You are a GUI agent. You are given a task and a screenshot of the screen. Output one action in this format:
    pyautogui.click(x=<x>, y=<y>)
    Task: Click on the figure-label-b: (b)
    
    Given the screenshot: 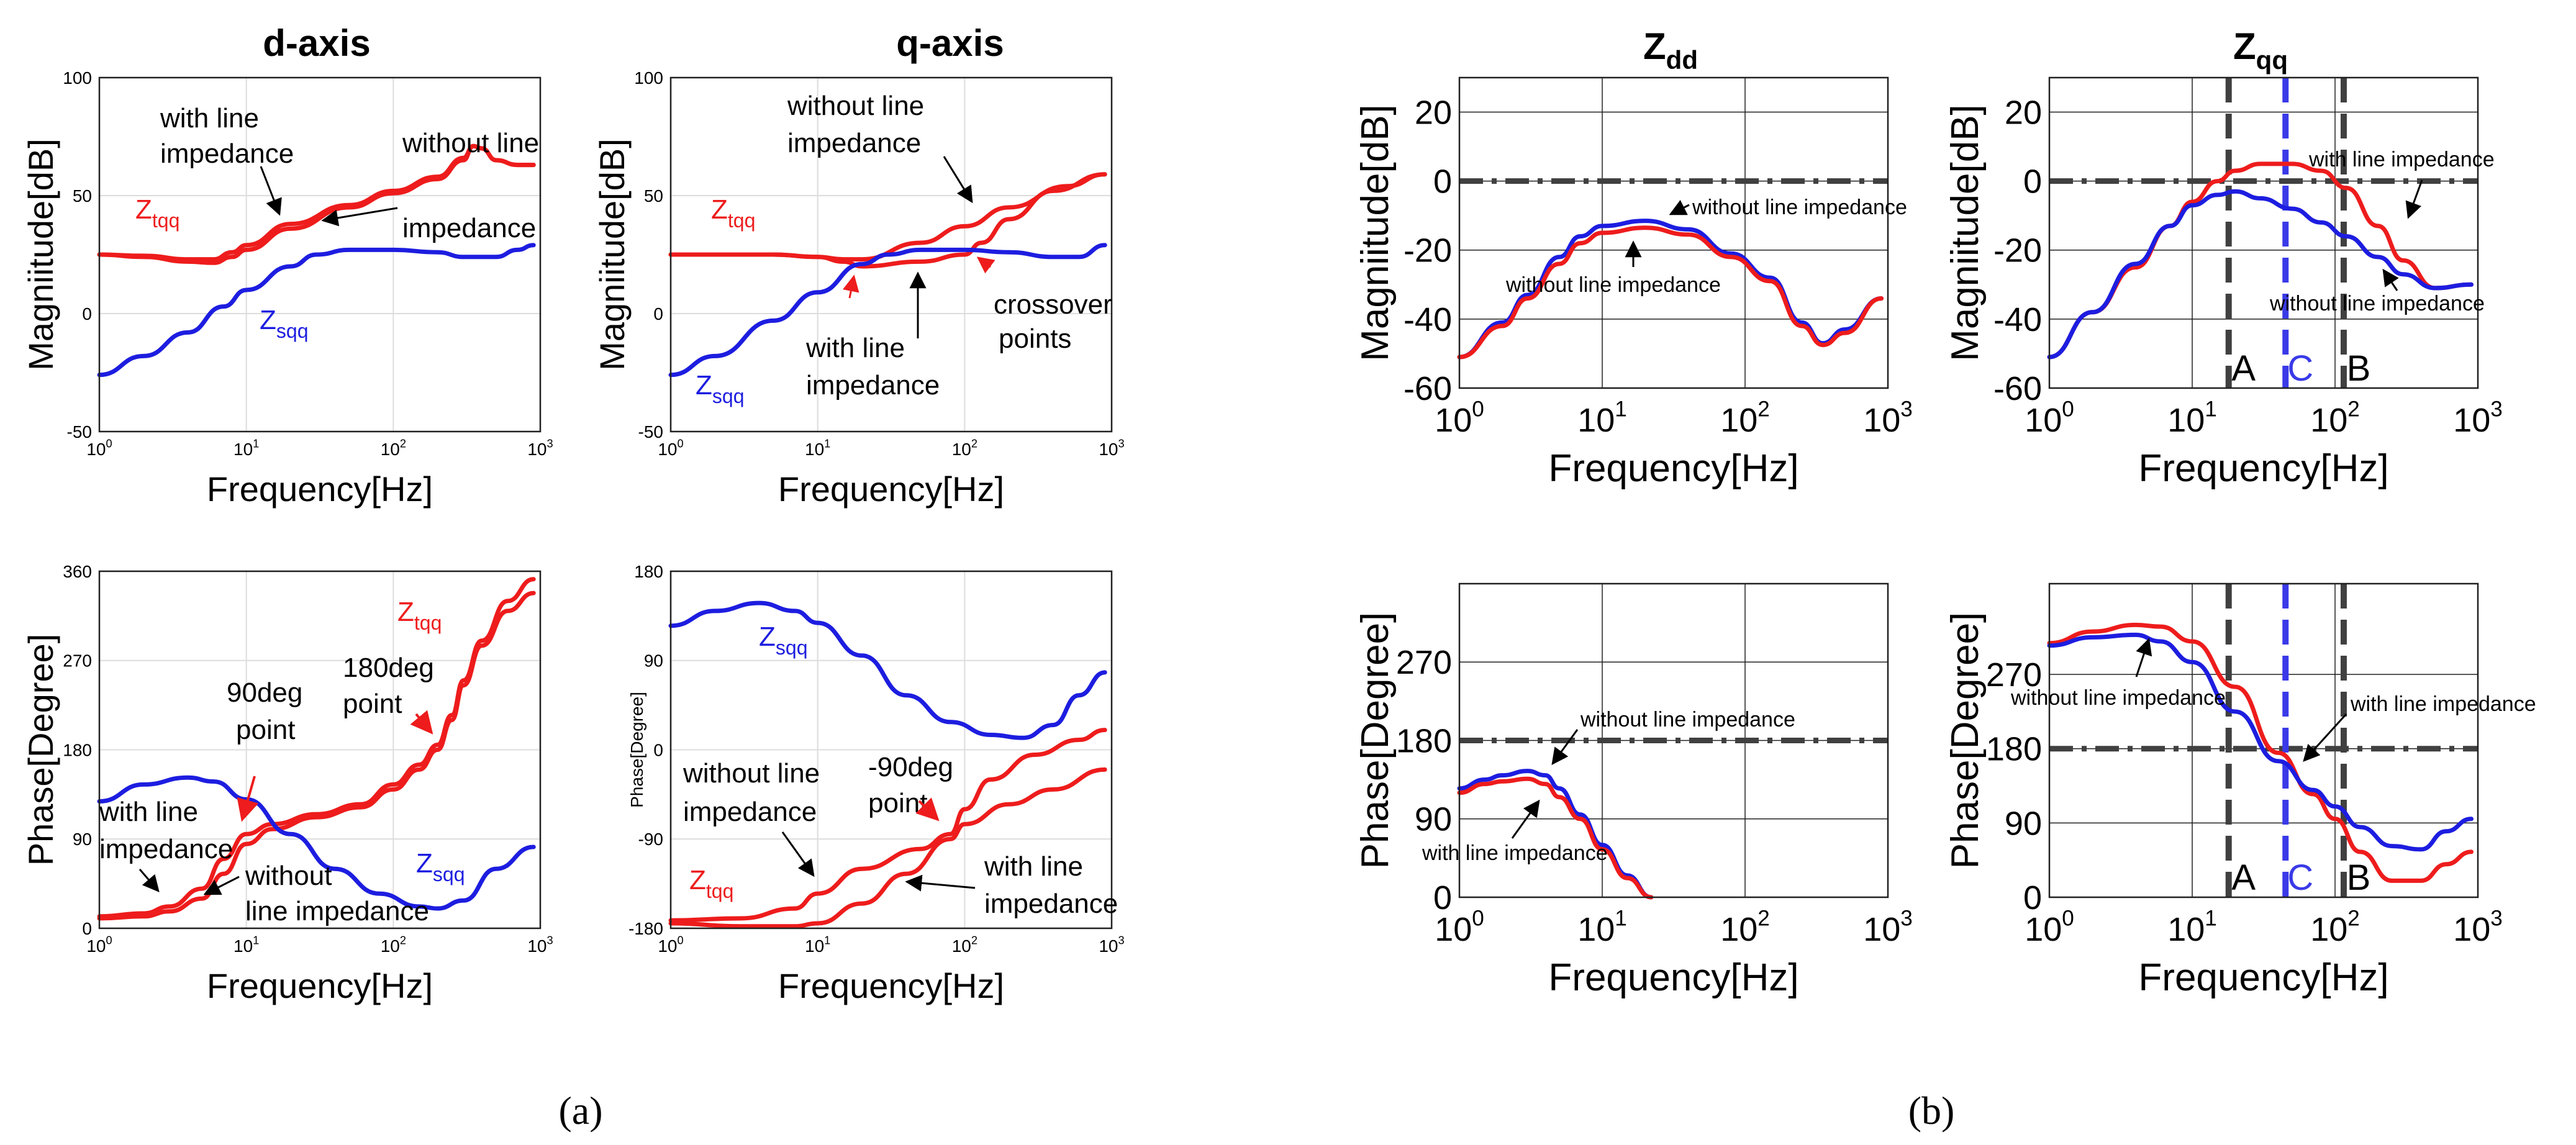 What is the action you would take?
    pyautogui.click(x=1931, y=1110)
    